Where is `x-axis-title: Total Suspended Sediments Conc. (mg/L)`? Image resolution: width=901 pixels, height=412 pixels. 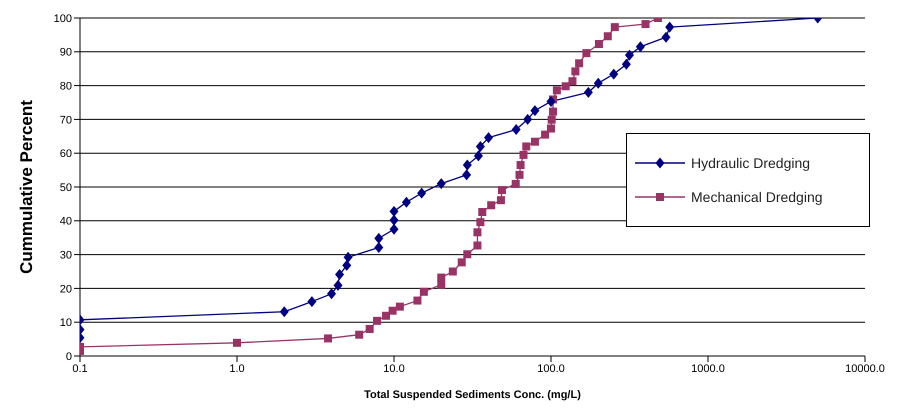 x-axis-title: Total Suspended Sediments Conc. (mg/L) is located at coordinates (473, 395).